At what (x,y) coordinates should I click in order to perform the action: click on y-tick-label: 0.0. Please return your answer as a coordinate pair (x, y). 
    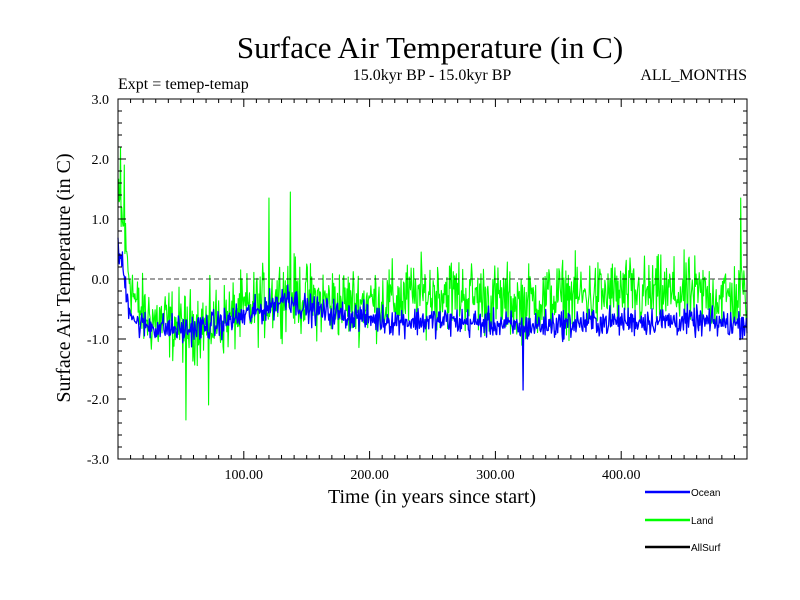
    Looking at the image, I should click on (101, 280).